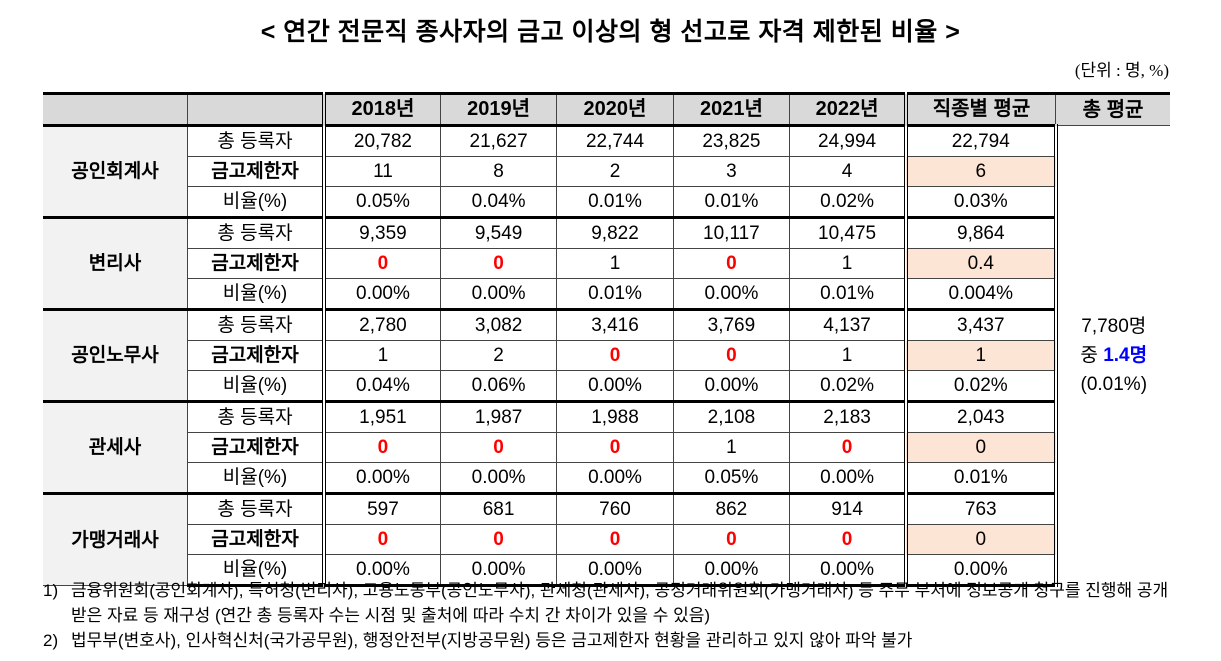 Image resolution: width=1221 pixels, height=661 pixels. Describe the element at coordinates (981, 386) in the screenshot. I see `occupation-average-cell: 0.02%` at that location.